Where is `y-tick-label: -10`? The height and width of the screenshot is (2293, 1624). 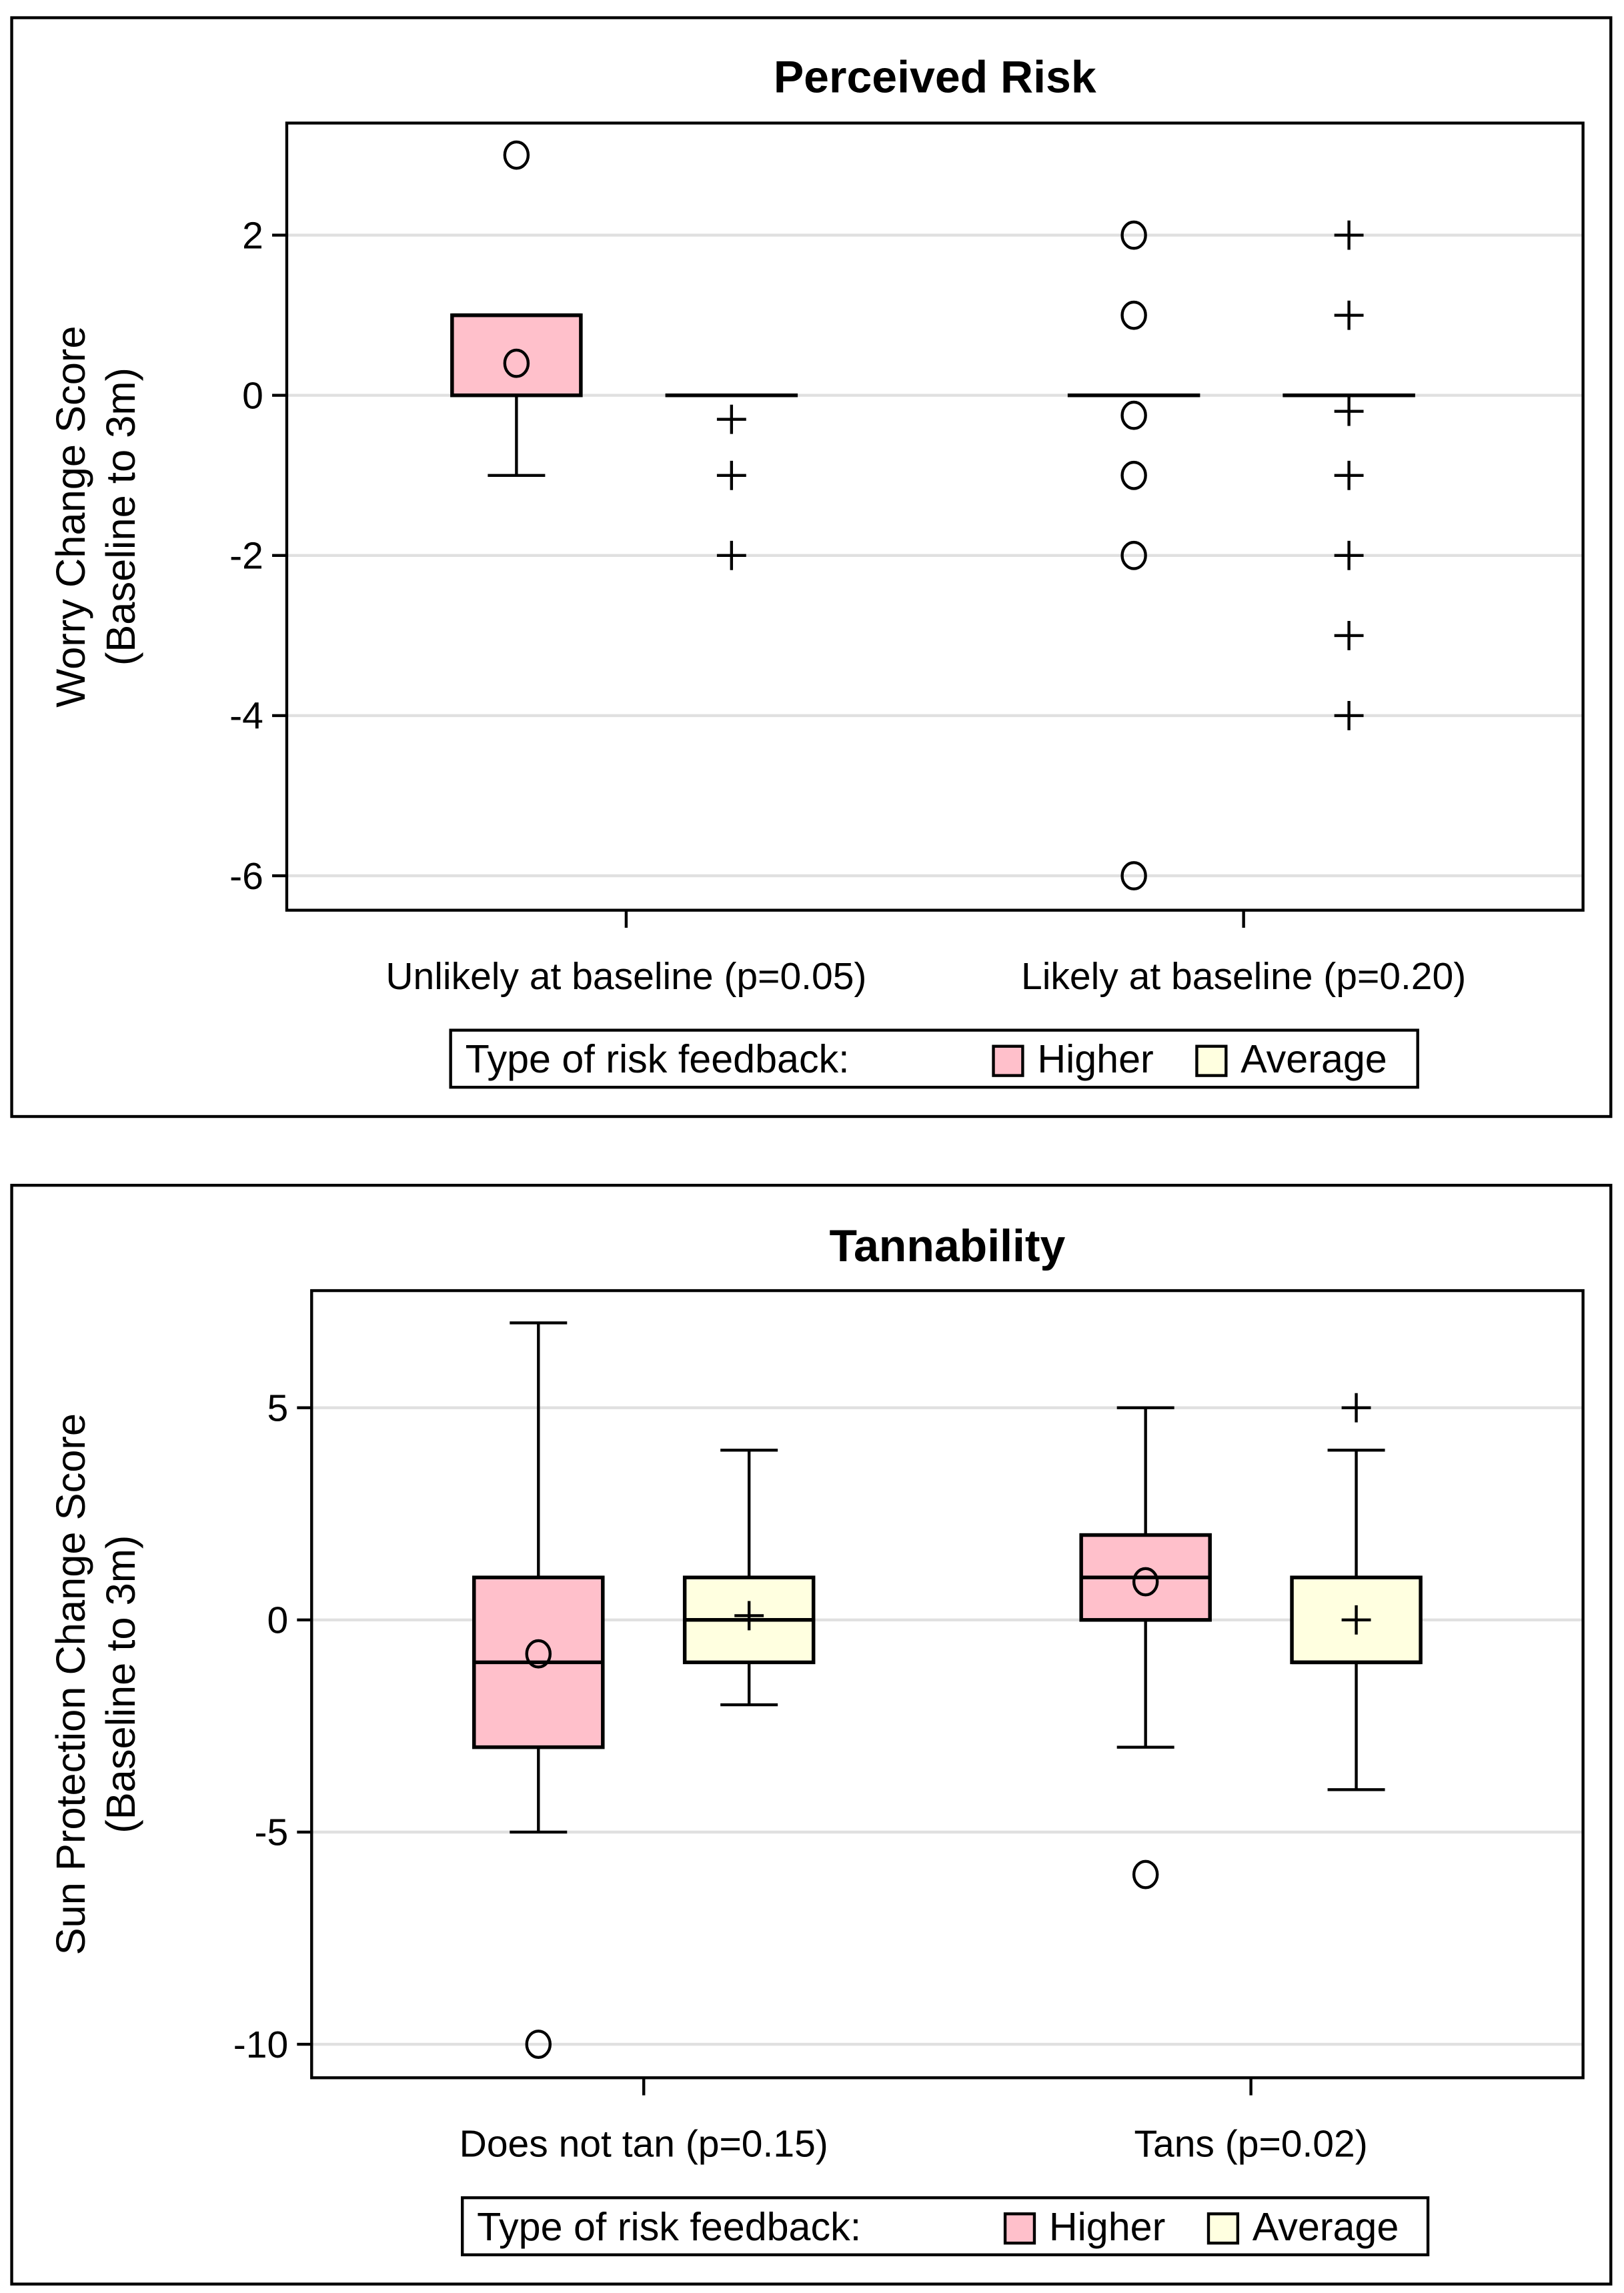
y-tick-label: -10 is located at coordinates (260, 2045).